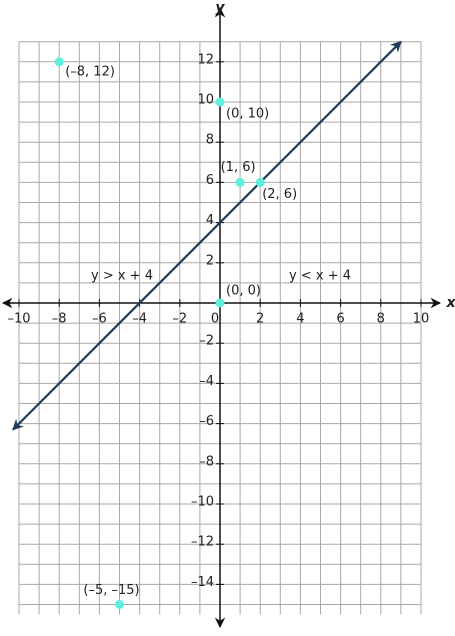 Image resolution: width=455 pixels, height=636 pixels. I want to click on y-tick-label: 8, so click(210, 140).